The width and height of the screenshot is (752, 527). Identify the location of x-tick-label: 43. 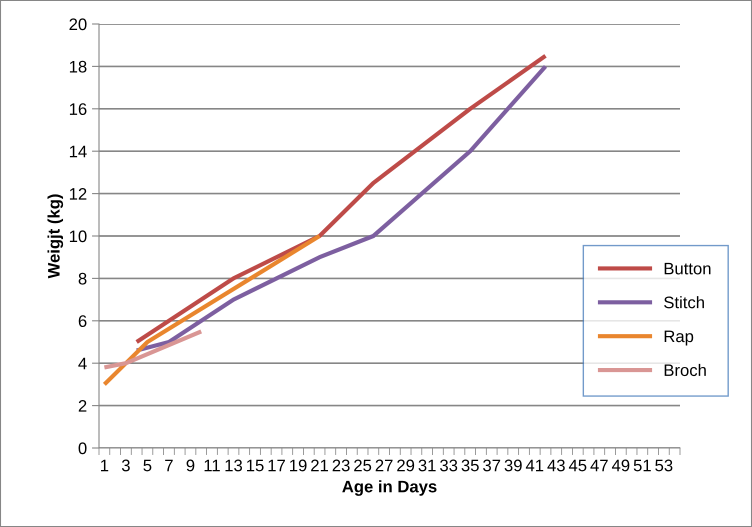
(556, 466).